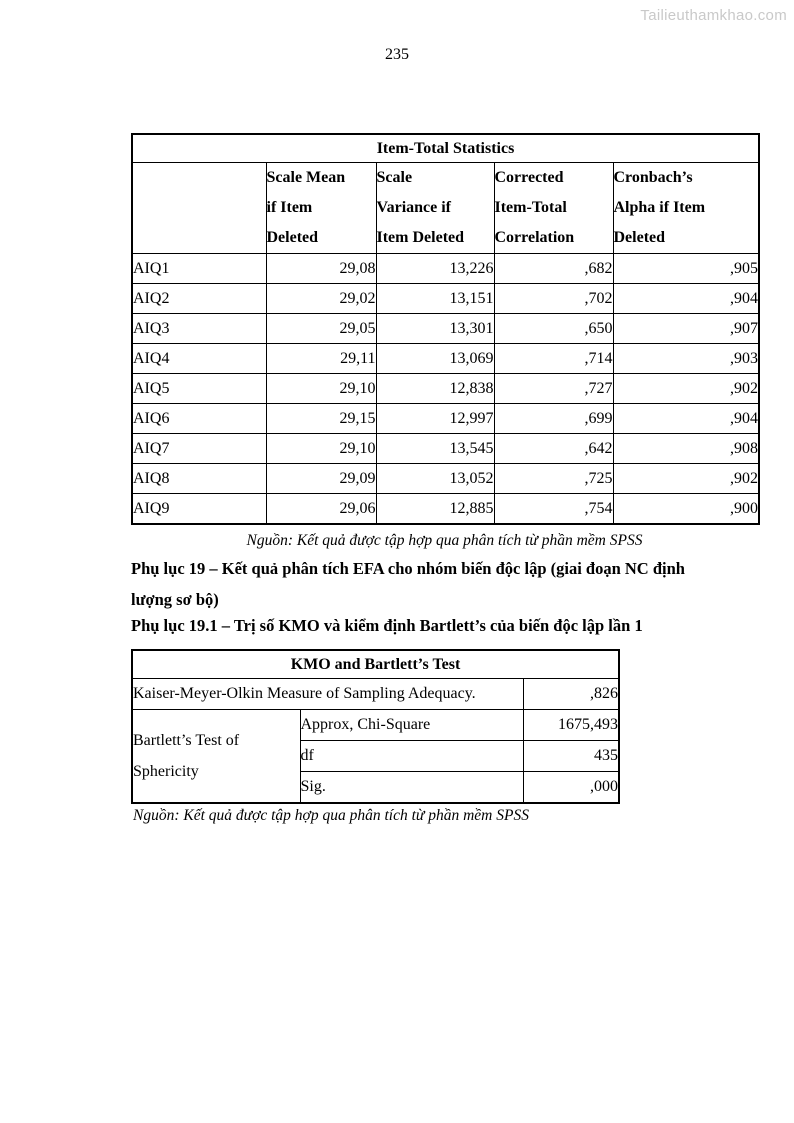  Describe the element at coordinates (553, 268) in the screenshot. I see `cell-value: ,682` at that location.